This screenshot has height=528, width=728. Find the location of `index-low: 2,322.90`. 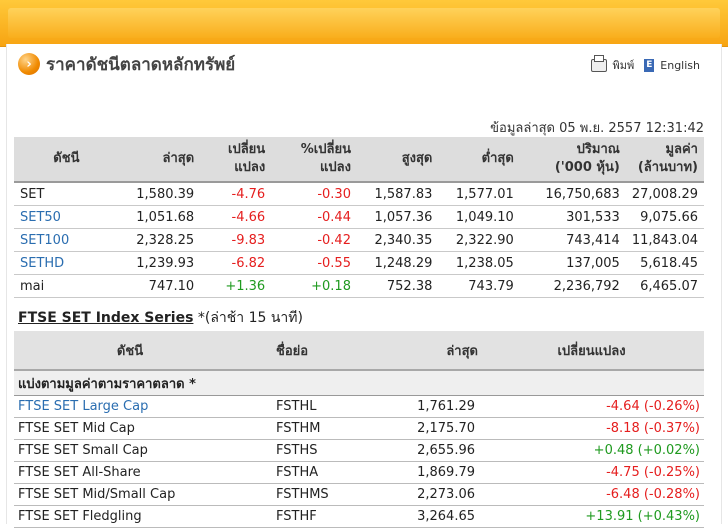

index-low: 2,322.90 is located at coordinates (479, 240).